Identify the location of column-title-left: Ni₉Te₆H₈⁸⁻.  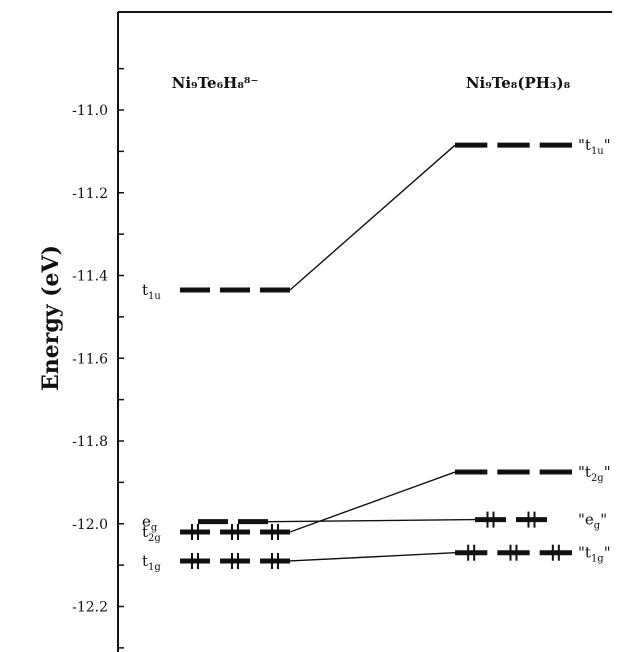
(215, 83).